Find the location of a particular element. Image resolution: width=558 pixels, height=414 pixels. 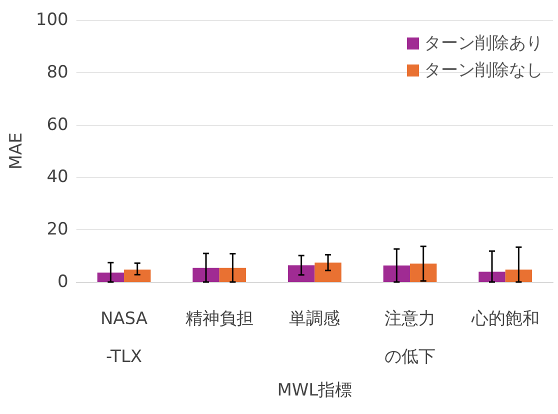

x-tick-label: 注意力の低下 is located at coordinates (410, 338).